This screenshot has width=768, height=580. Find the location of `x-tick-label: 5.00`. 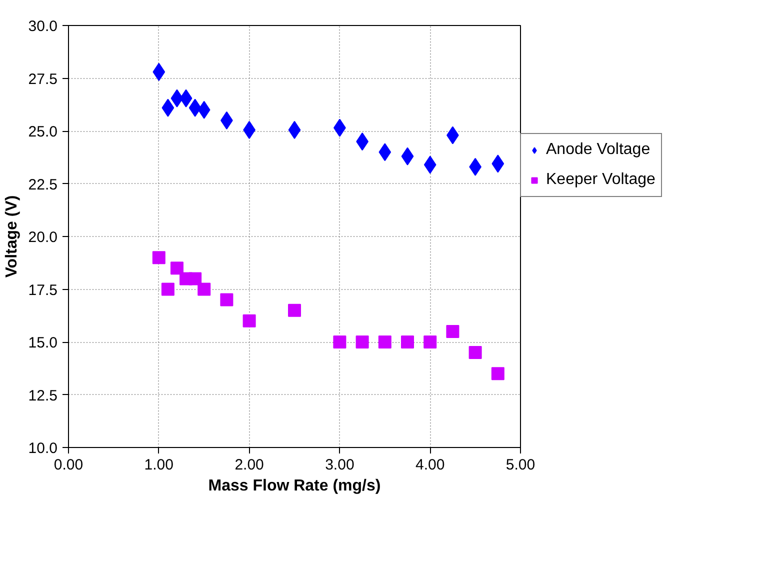

x-tick-label: 5.00 is located at coordinates (521, 465).